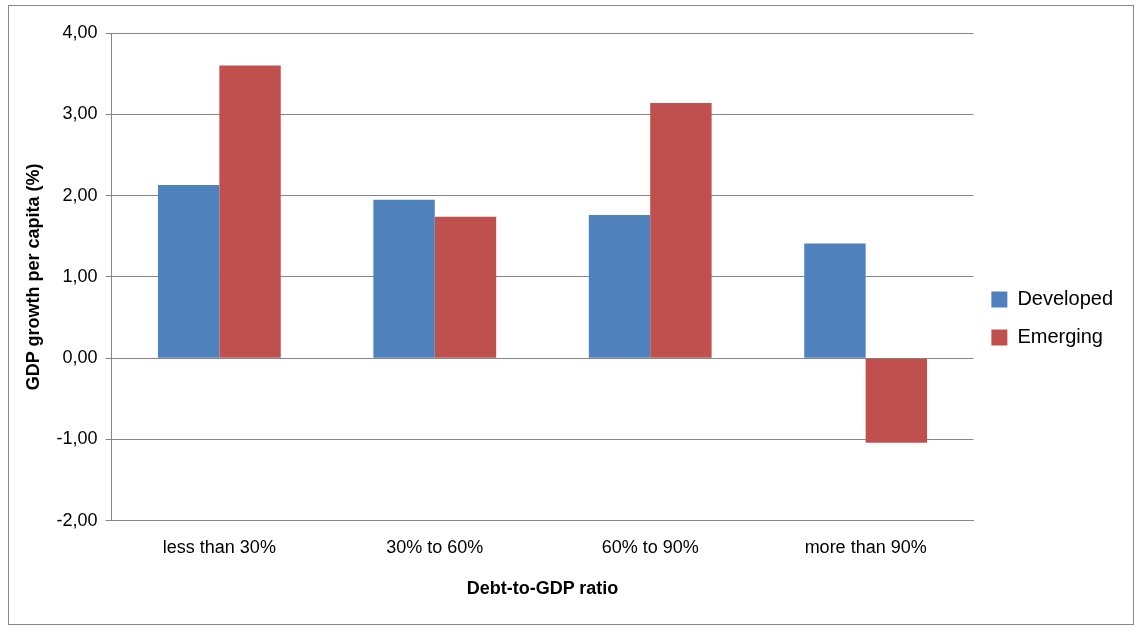 This screenshot has width=1137, height=632. I want to click on legend-label: Developed, so click(1065, 298).